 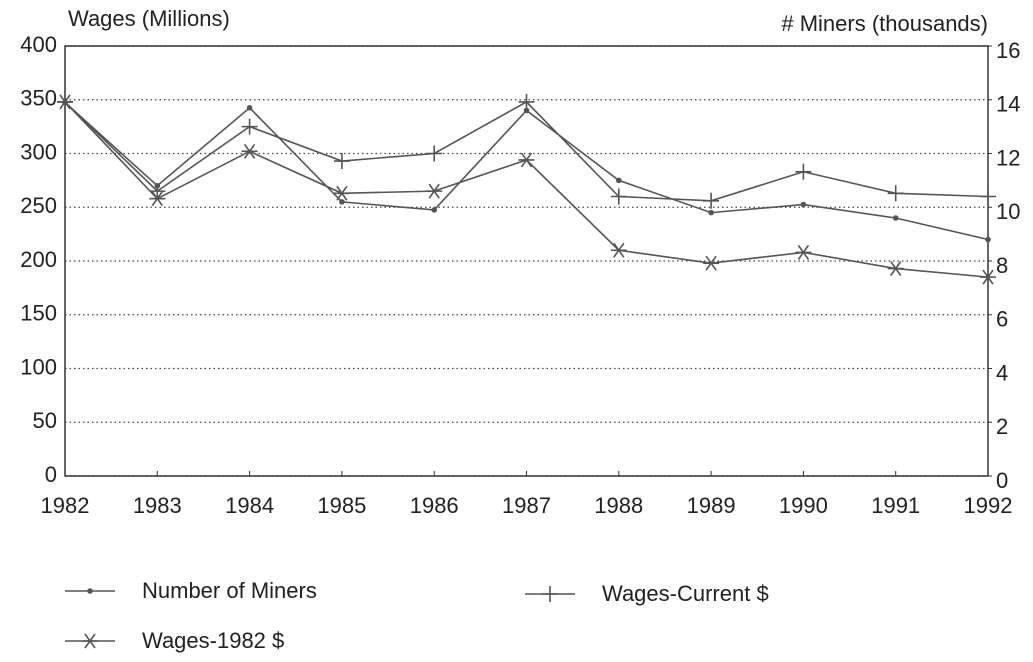 What do you see at coordinates (1008, 211) in the screenshot?
I see `y2-tick-label: 10` at bounding box center [1008, 211].